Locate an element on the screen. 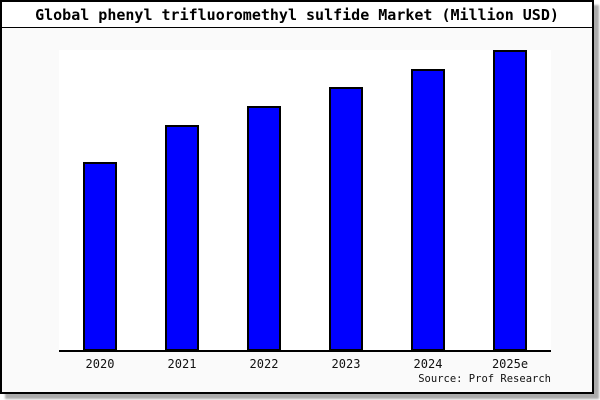 The image size is (600, 400). bar-2025e is located at coordinates (510, 200).